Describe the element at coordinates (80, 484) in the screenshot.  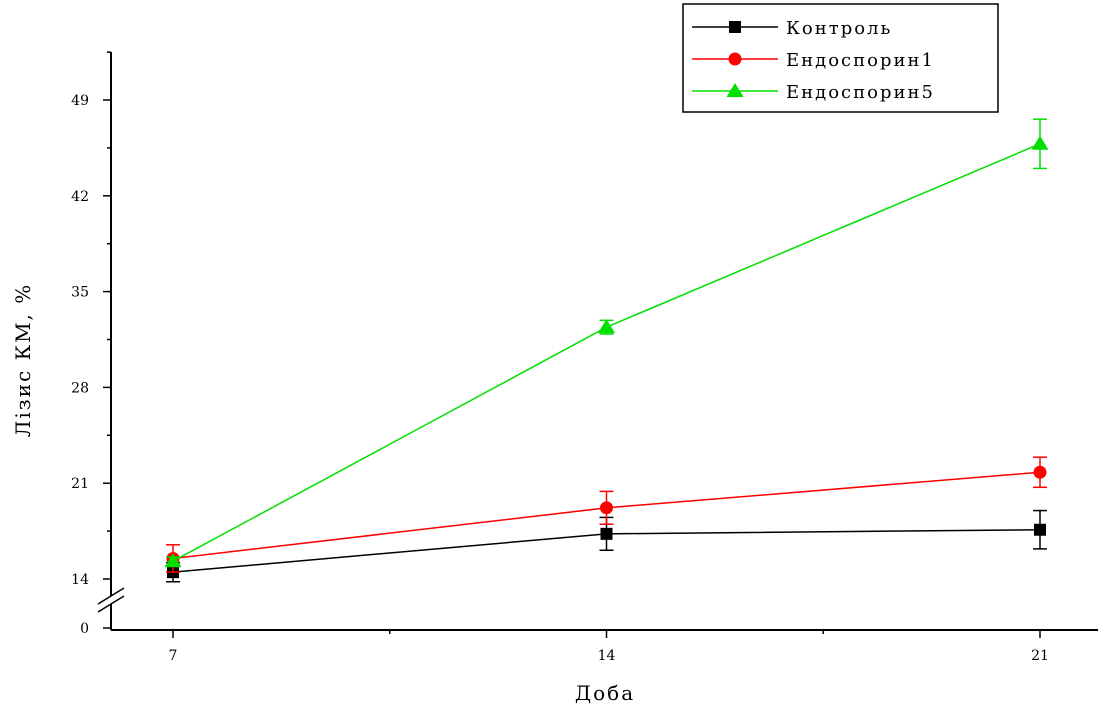
I see `y-tick-label: 21` at that location.